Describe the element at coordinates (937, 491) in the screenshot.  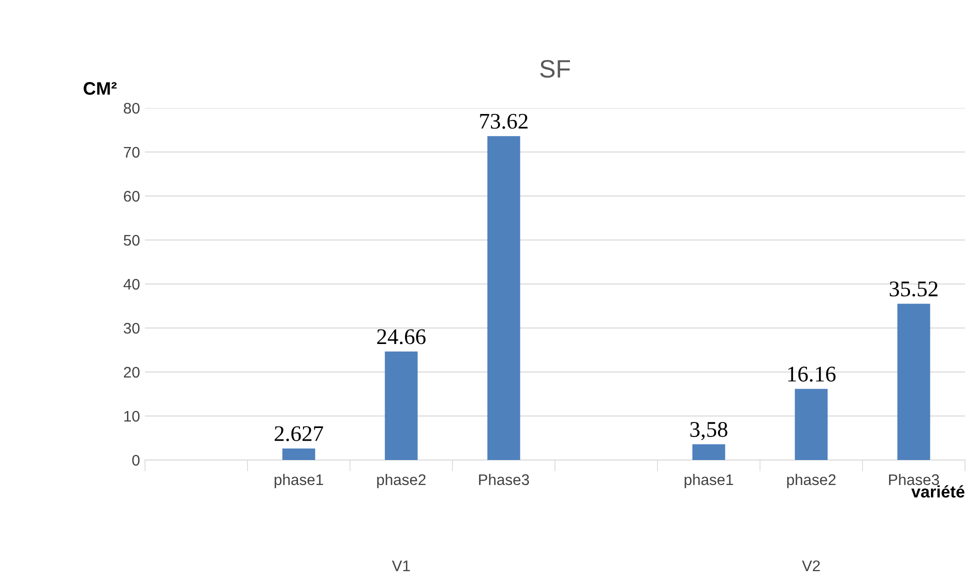
I see `x-axis-title: variété` at that location.